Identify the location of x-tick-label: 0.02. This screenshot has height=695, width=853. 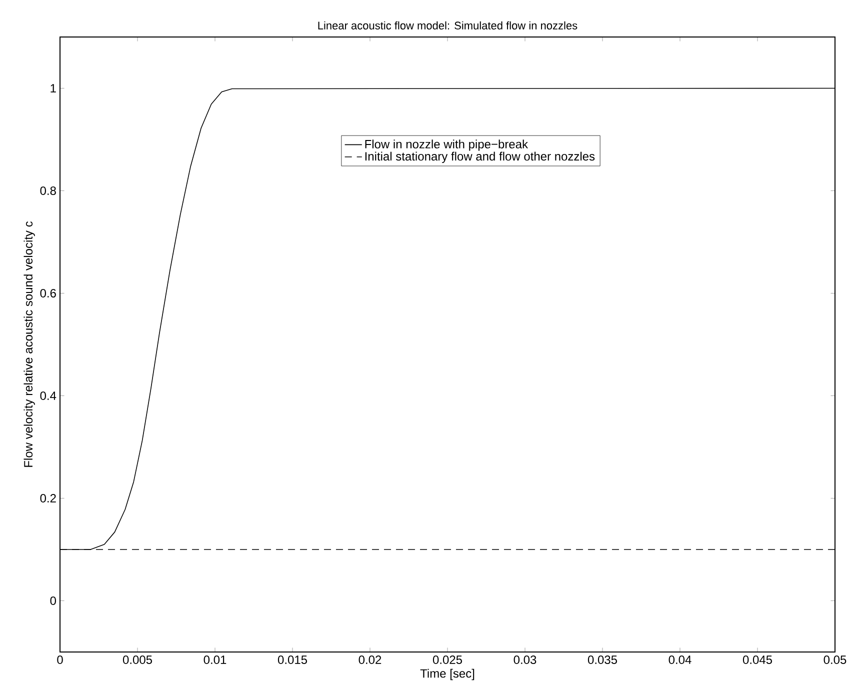
(370, 660).